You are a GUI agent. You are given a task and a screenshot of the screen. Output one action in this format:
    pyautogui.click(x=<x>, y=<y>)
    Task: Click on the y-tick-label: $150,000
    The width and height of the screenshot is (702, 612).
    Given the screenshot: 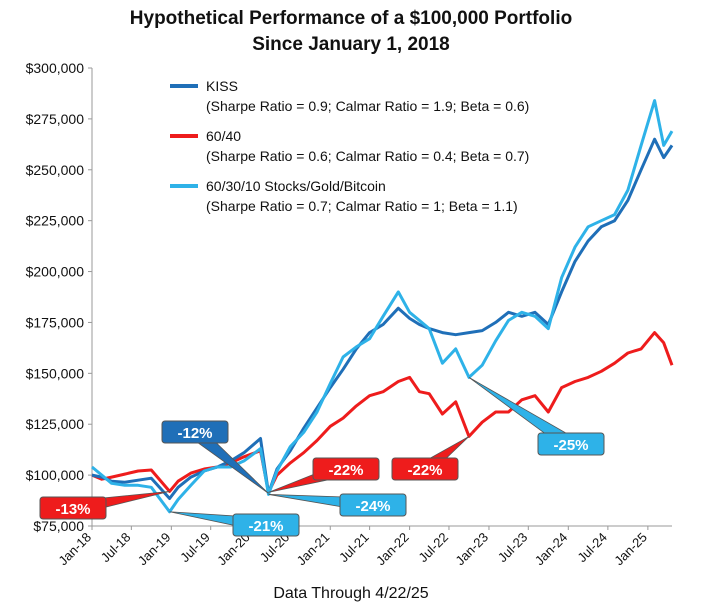 What is the action you would take?
    pyautogui.click(x=55, y=373)
    